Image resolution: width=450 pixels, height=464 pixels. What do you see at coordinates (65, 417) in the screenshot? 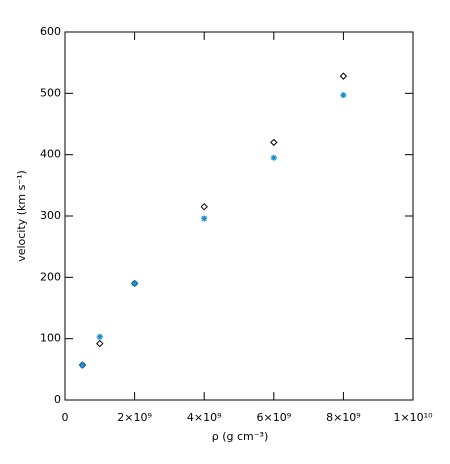
I see `x-tick-label: 0` at bounding box center [65, 417].